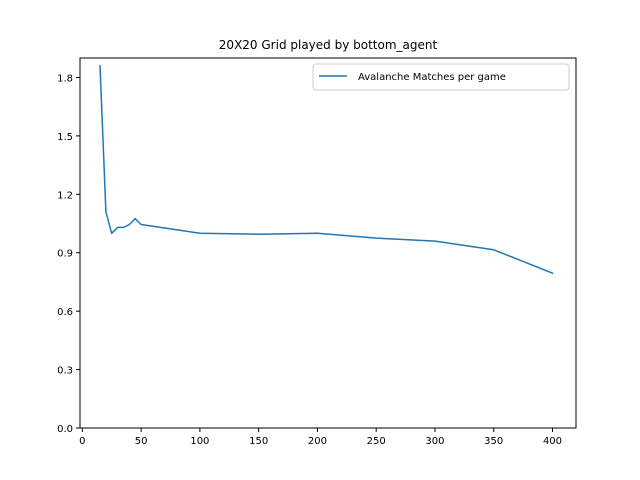 The image size is (640, 480). I want to click on x-tick-label: 0, so click(82, 441).